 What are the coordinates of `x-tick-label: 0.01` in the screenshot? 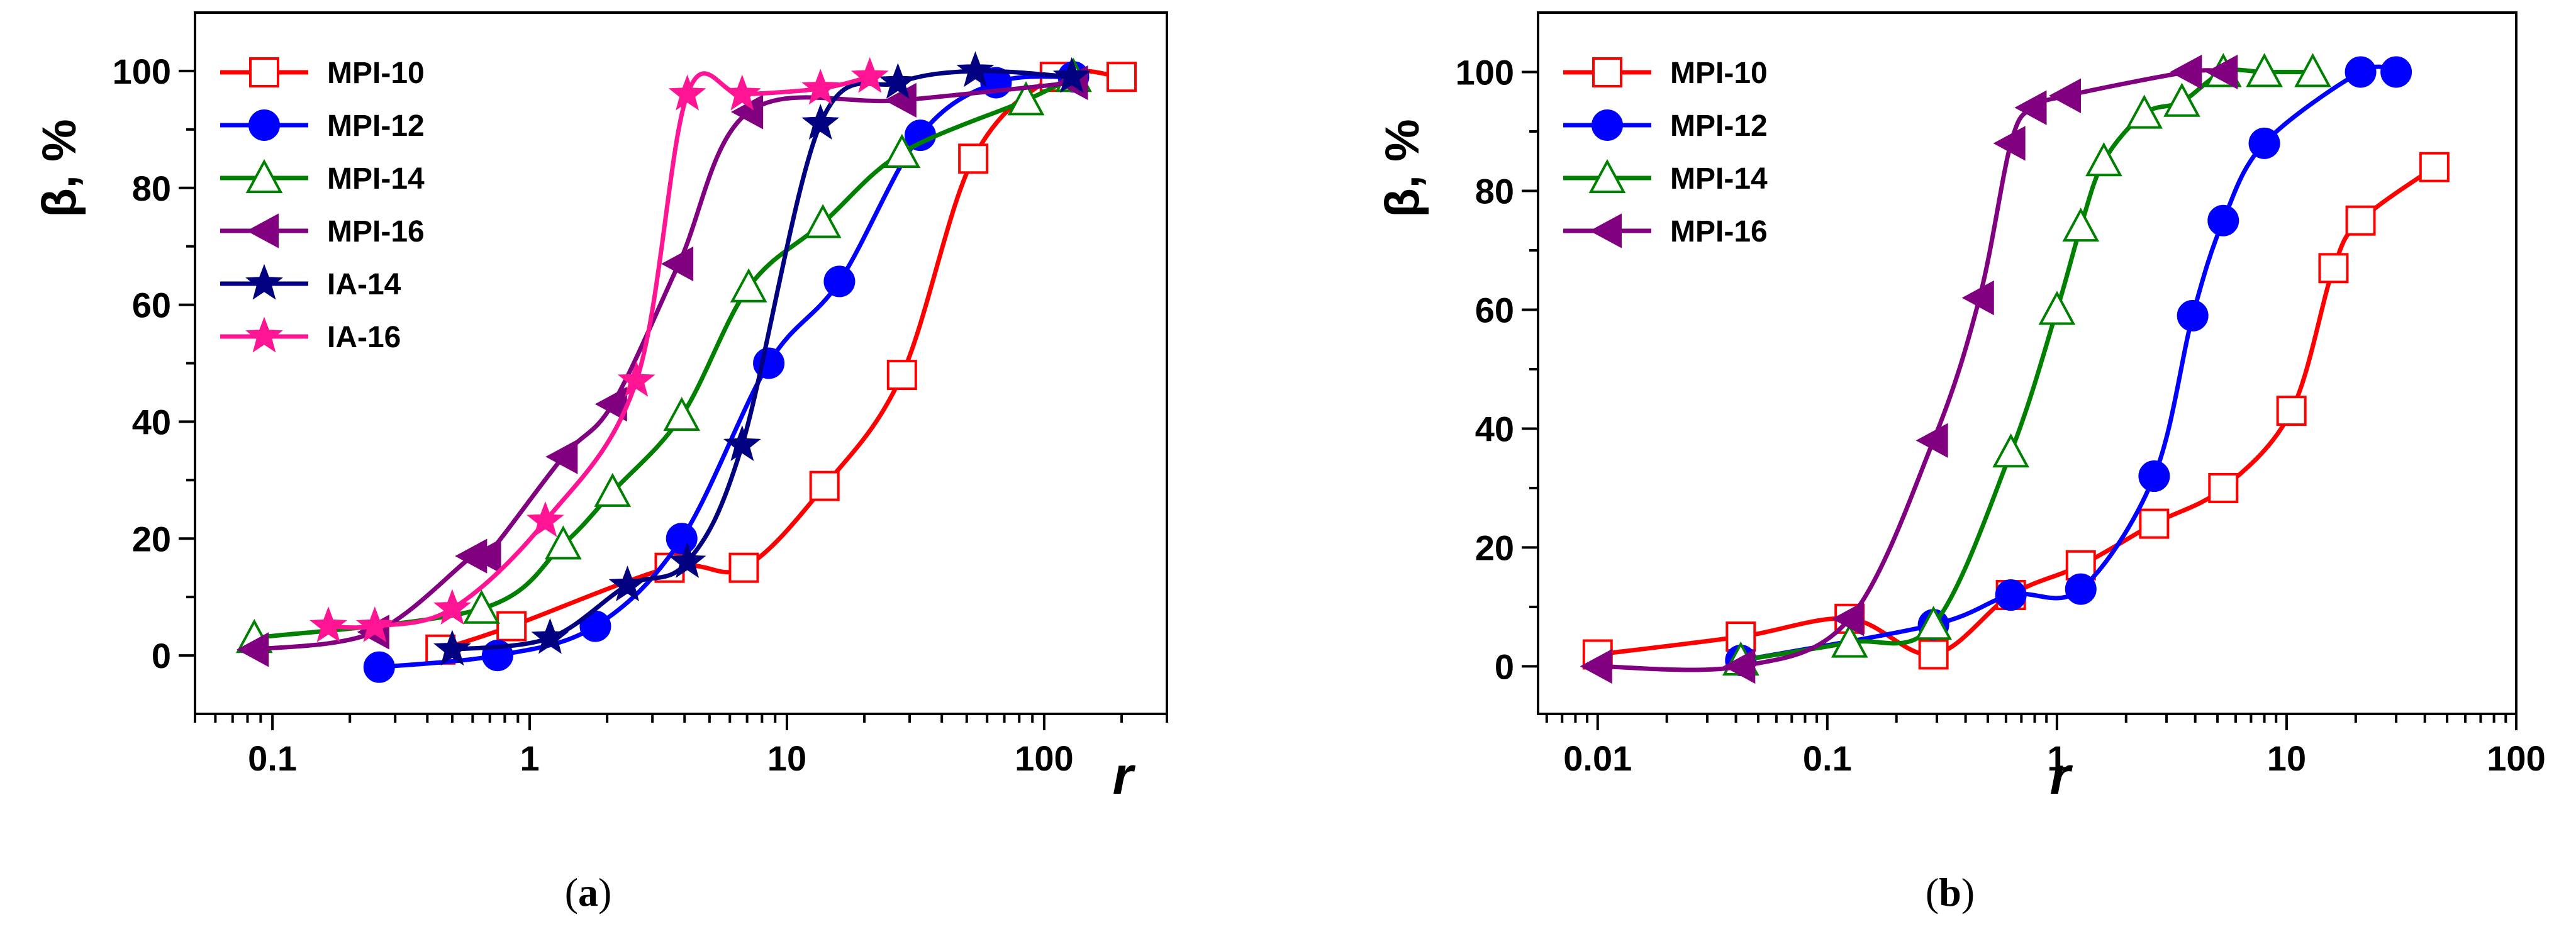 It's located at (1597, 758).